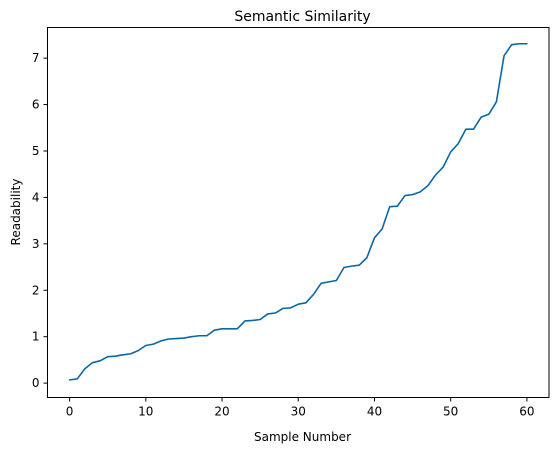 This screenshot has height=453, width=554. I want to click on y-axis-title: Readability, so click(16, 212).